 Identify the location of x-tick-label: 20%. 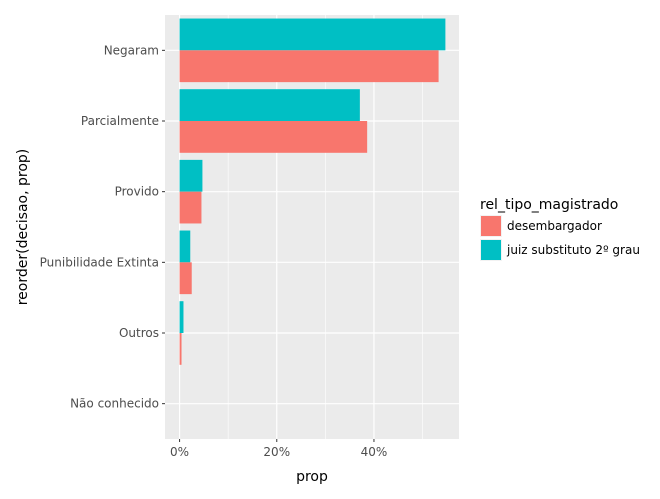
(276, 452).